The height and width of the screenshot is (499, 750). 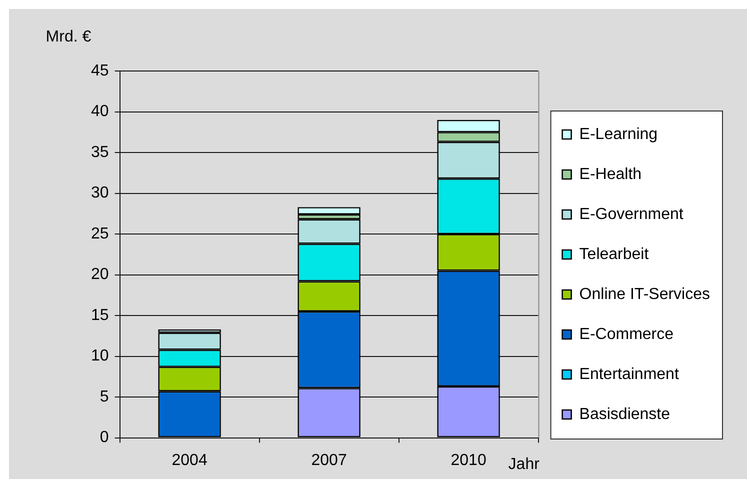 What do you see at coordinates (100, 193) in the screenshot?
I see `y-tick-label: 30` at bounding box center [100, 193].